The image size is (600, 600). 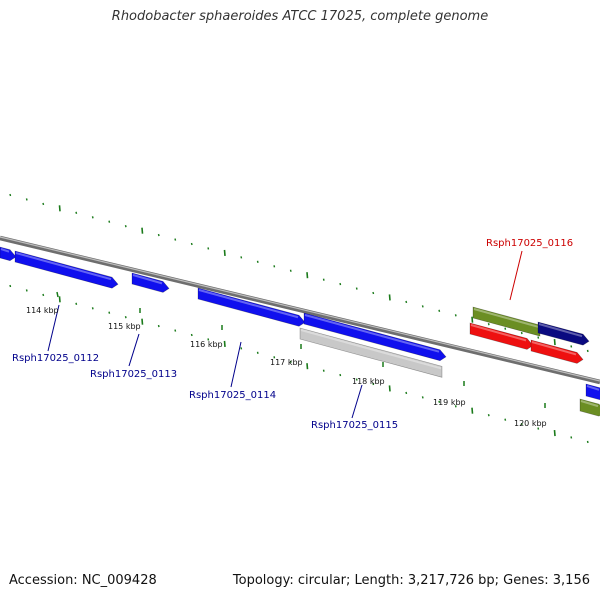 I want to click on gene-shine-g7, so click(x=506, y=318).